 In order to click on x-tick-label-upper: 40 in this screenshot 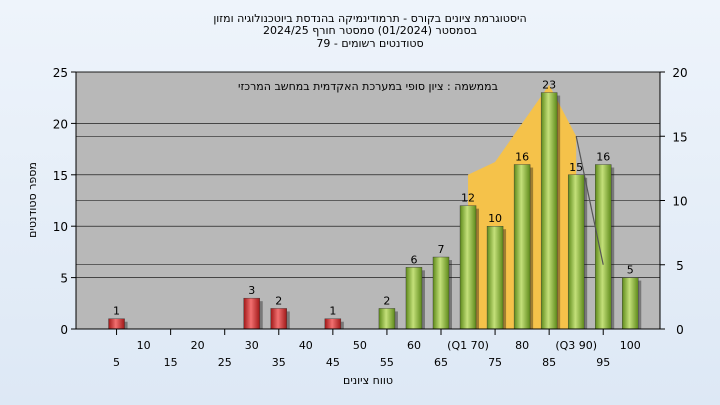, I will do `click(306, 345)`.